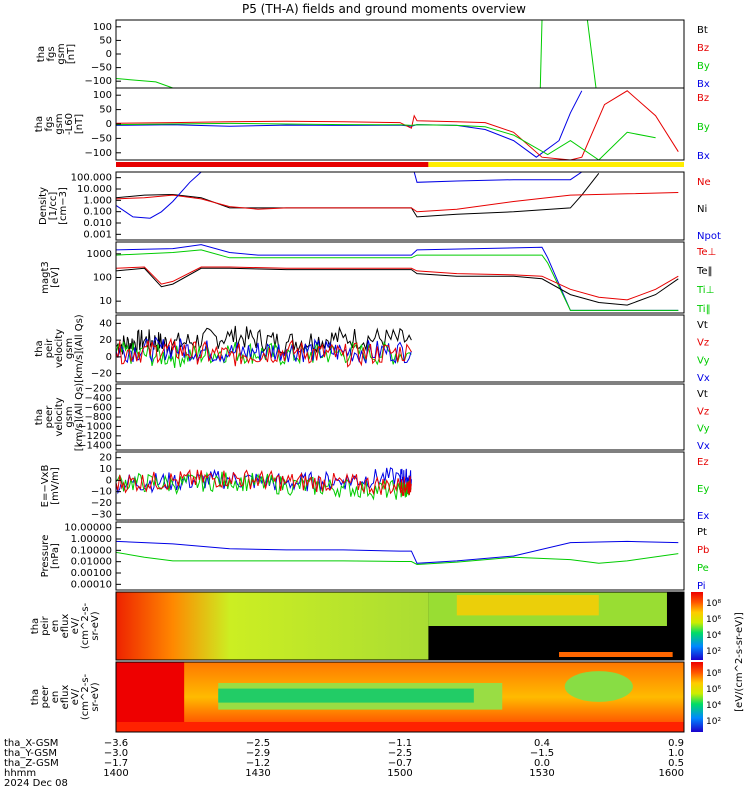 This screenshot has width=750, height=800. Describe the element at coordinates (91, 550) in the screenshot. I see `ytick-pressure: 0.10000` at that location.